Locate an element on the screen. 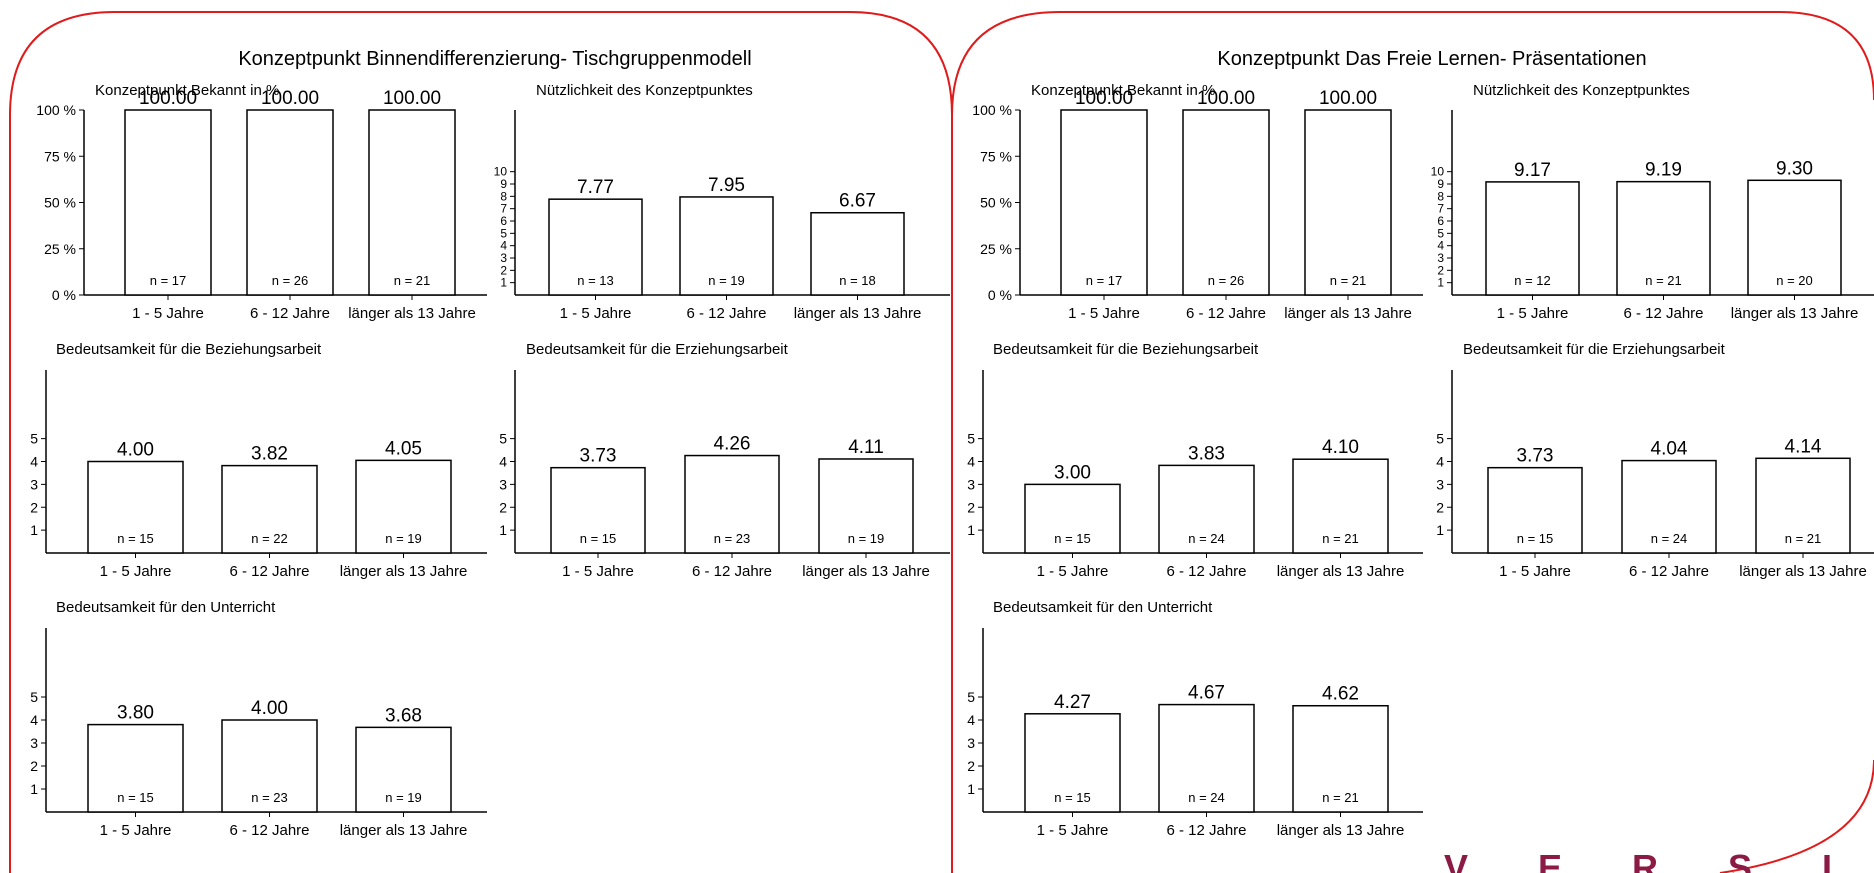 Image resolution: width=1874 pixels, height=873 pixels. bar-value-label: 9.30 is located at coordinates (1794, 168).